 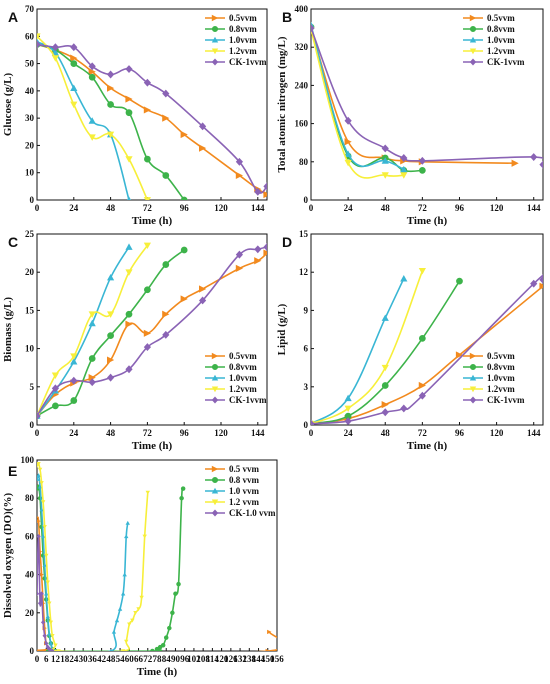 I want to click on x-tick-label: 120, so click(x=221, y=208).